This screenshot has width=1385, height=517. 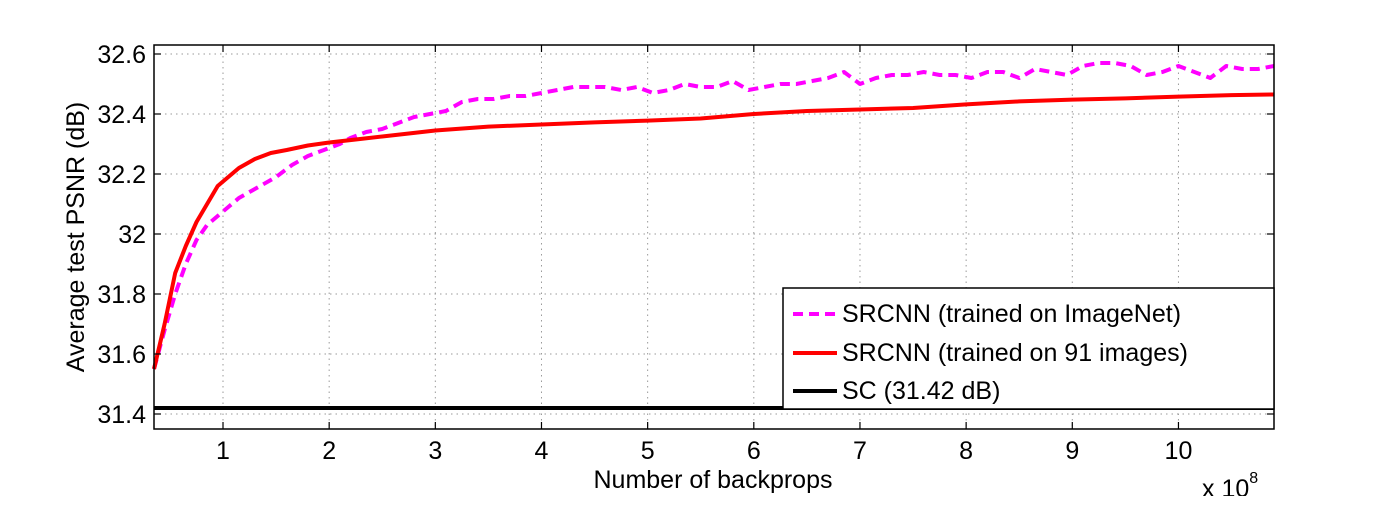 What do you see at coordinates (329, 451) in the screenshot?
I see `x-tick-label: 2` at bounding box center [329, 451].